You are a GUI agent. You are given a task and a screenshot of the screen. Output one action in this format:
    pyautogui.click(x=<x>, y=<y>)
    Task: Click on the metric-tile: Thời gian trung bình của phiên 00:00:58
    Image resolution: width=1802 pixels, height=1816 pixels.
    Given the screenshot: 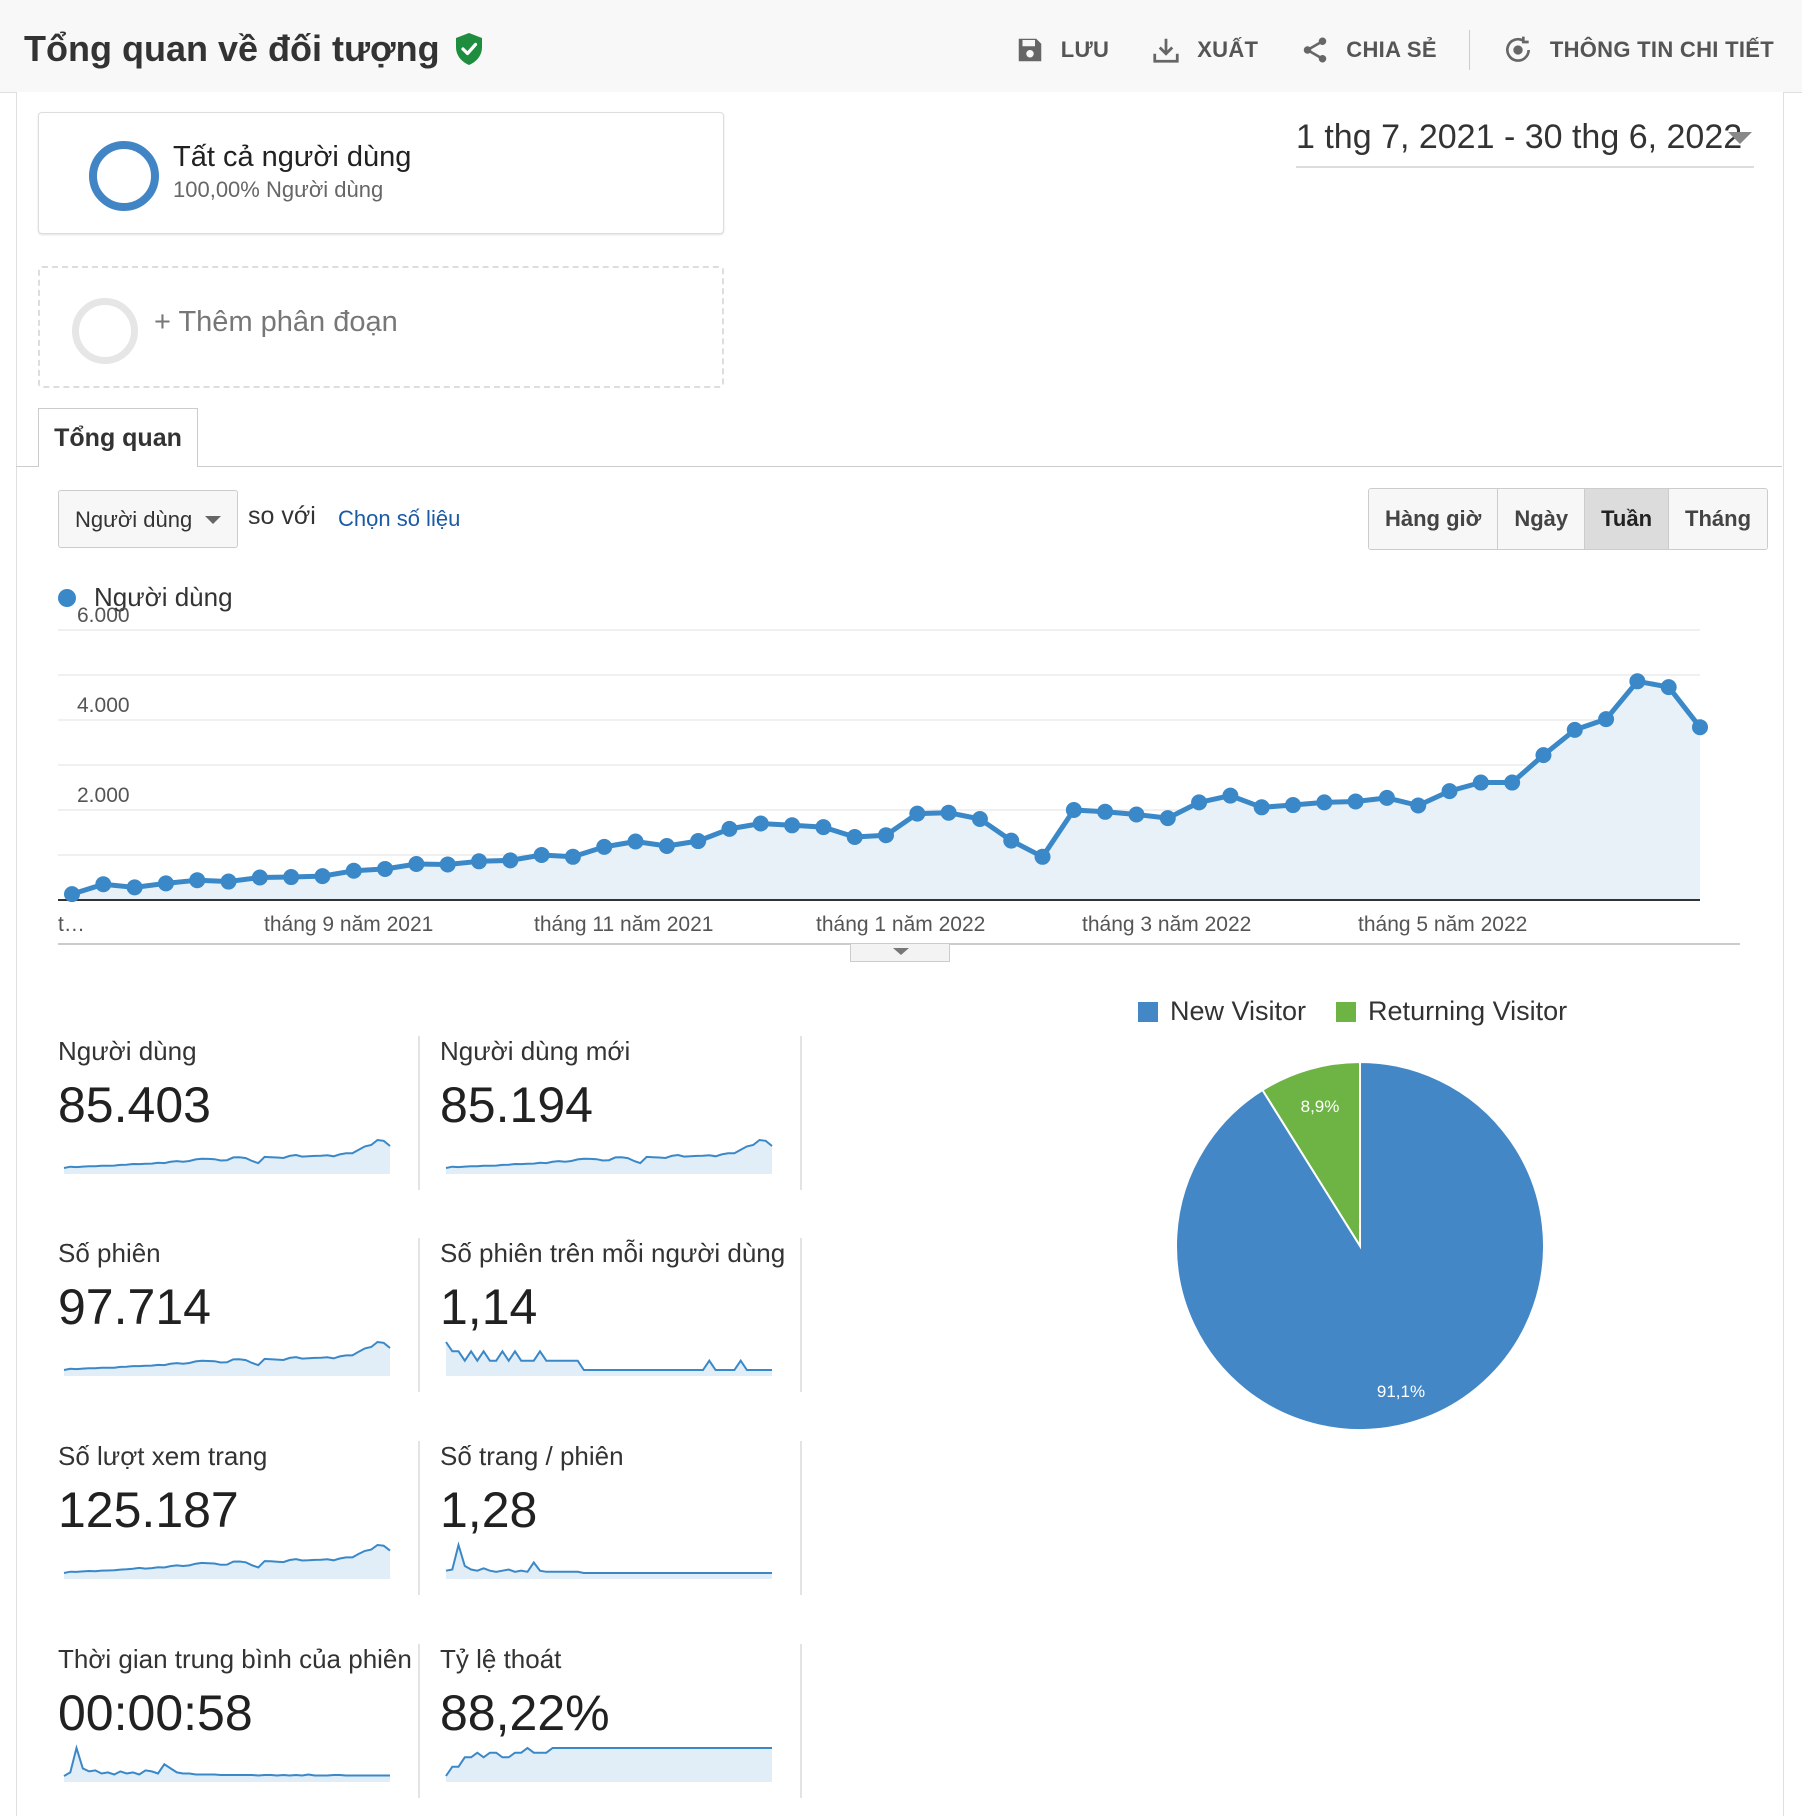 What is the action you would take?
    pyautogui.click(x=248, y=1724)
    